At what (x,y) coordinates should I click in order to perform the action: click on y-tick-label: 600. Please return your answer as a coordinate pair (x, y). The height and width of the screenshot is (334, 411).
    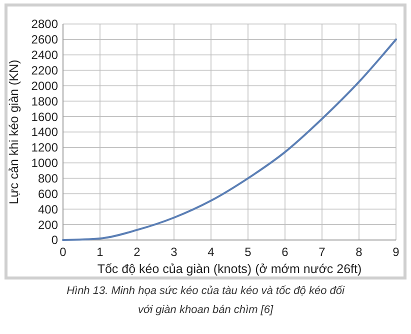
    Looking at the image, I should click on (48, 193).